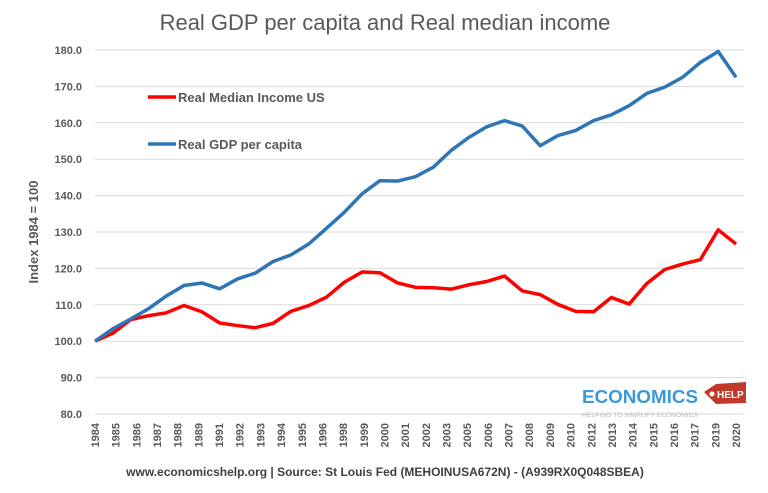 This screenshot has width=768, height=493. I want to click on x-tick-label: 2003, so click(448, 435).